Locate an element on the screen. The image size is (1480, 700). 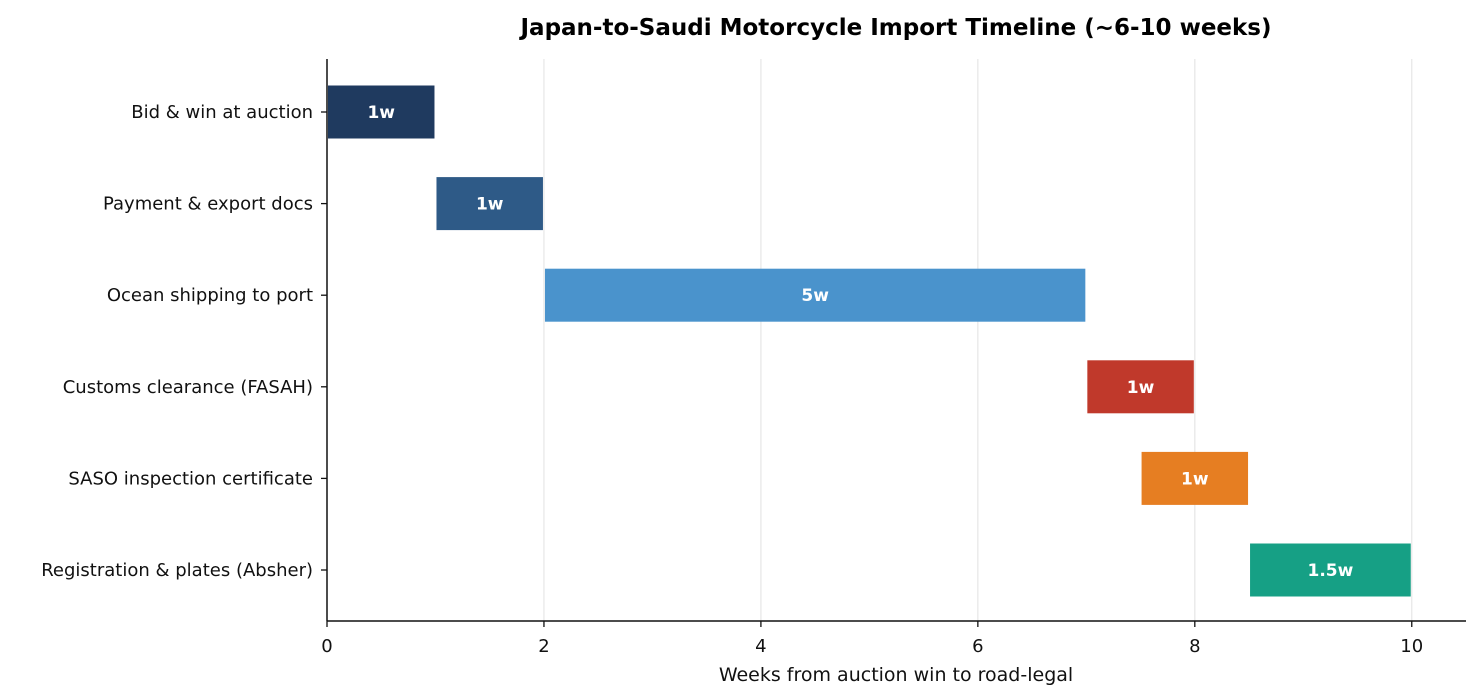
x-tick-label: 0 is located at coordinates (326, 646).